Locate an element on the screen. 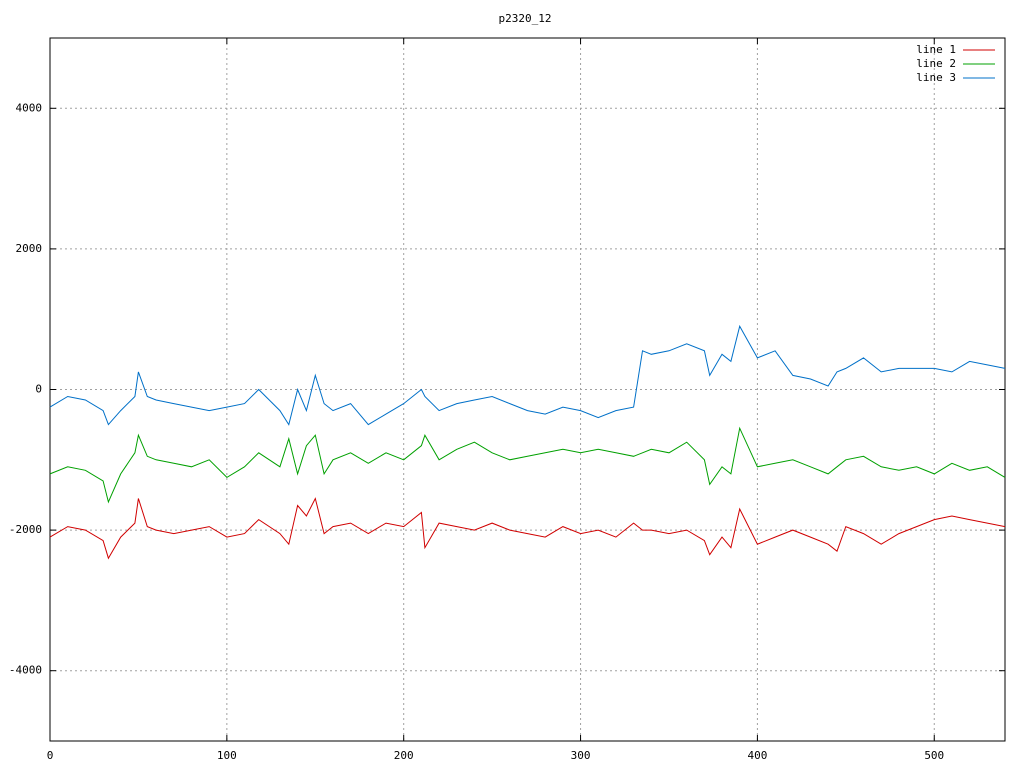 The height and width of the screenshot is (768, 1024). y-tick-label: -4000 is located at coordinates (25, 670).